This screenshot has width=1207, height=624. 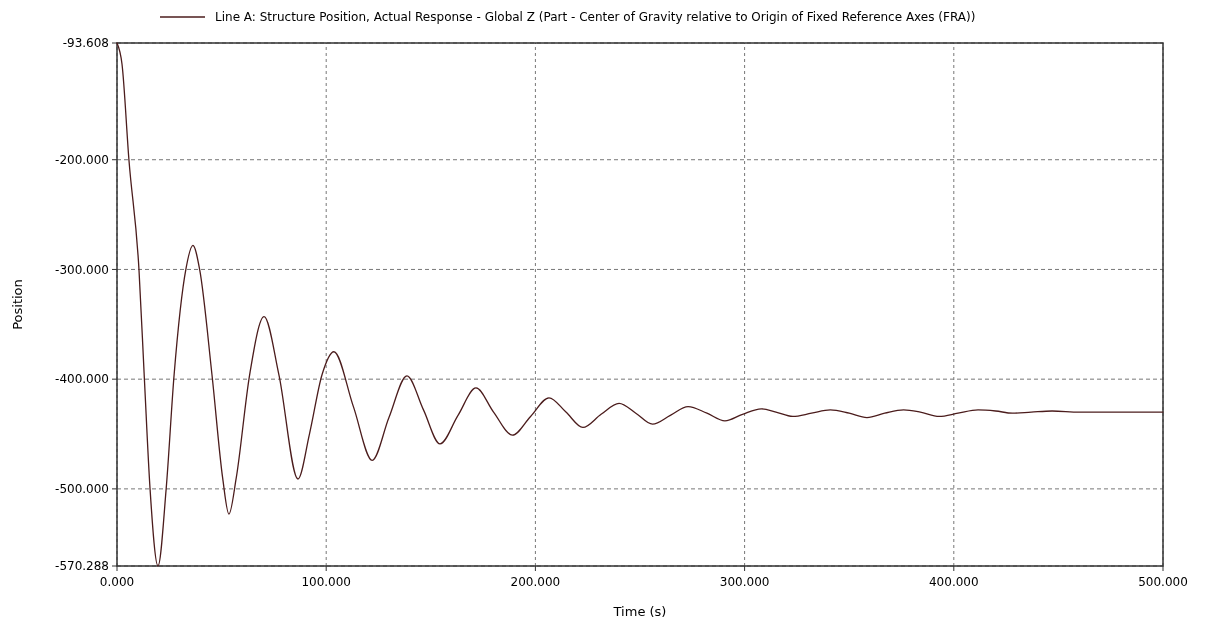 I want to click on x-tick-label: 400.000, so click(x=953, y=582).